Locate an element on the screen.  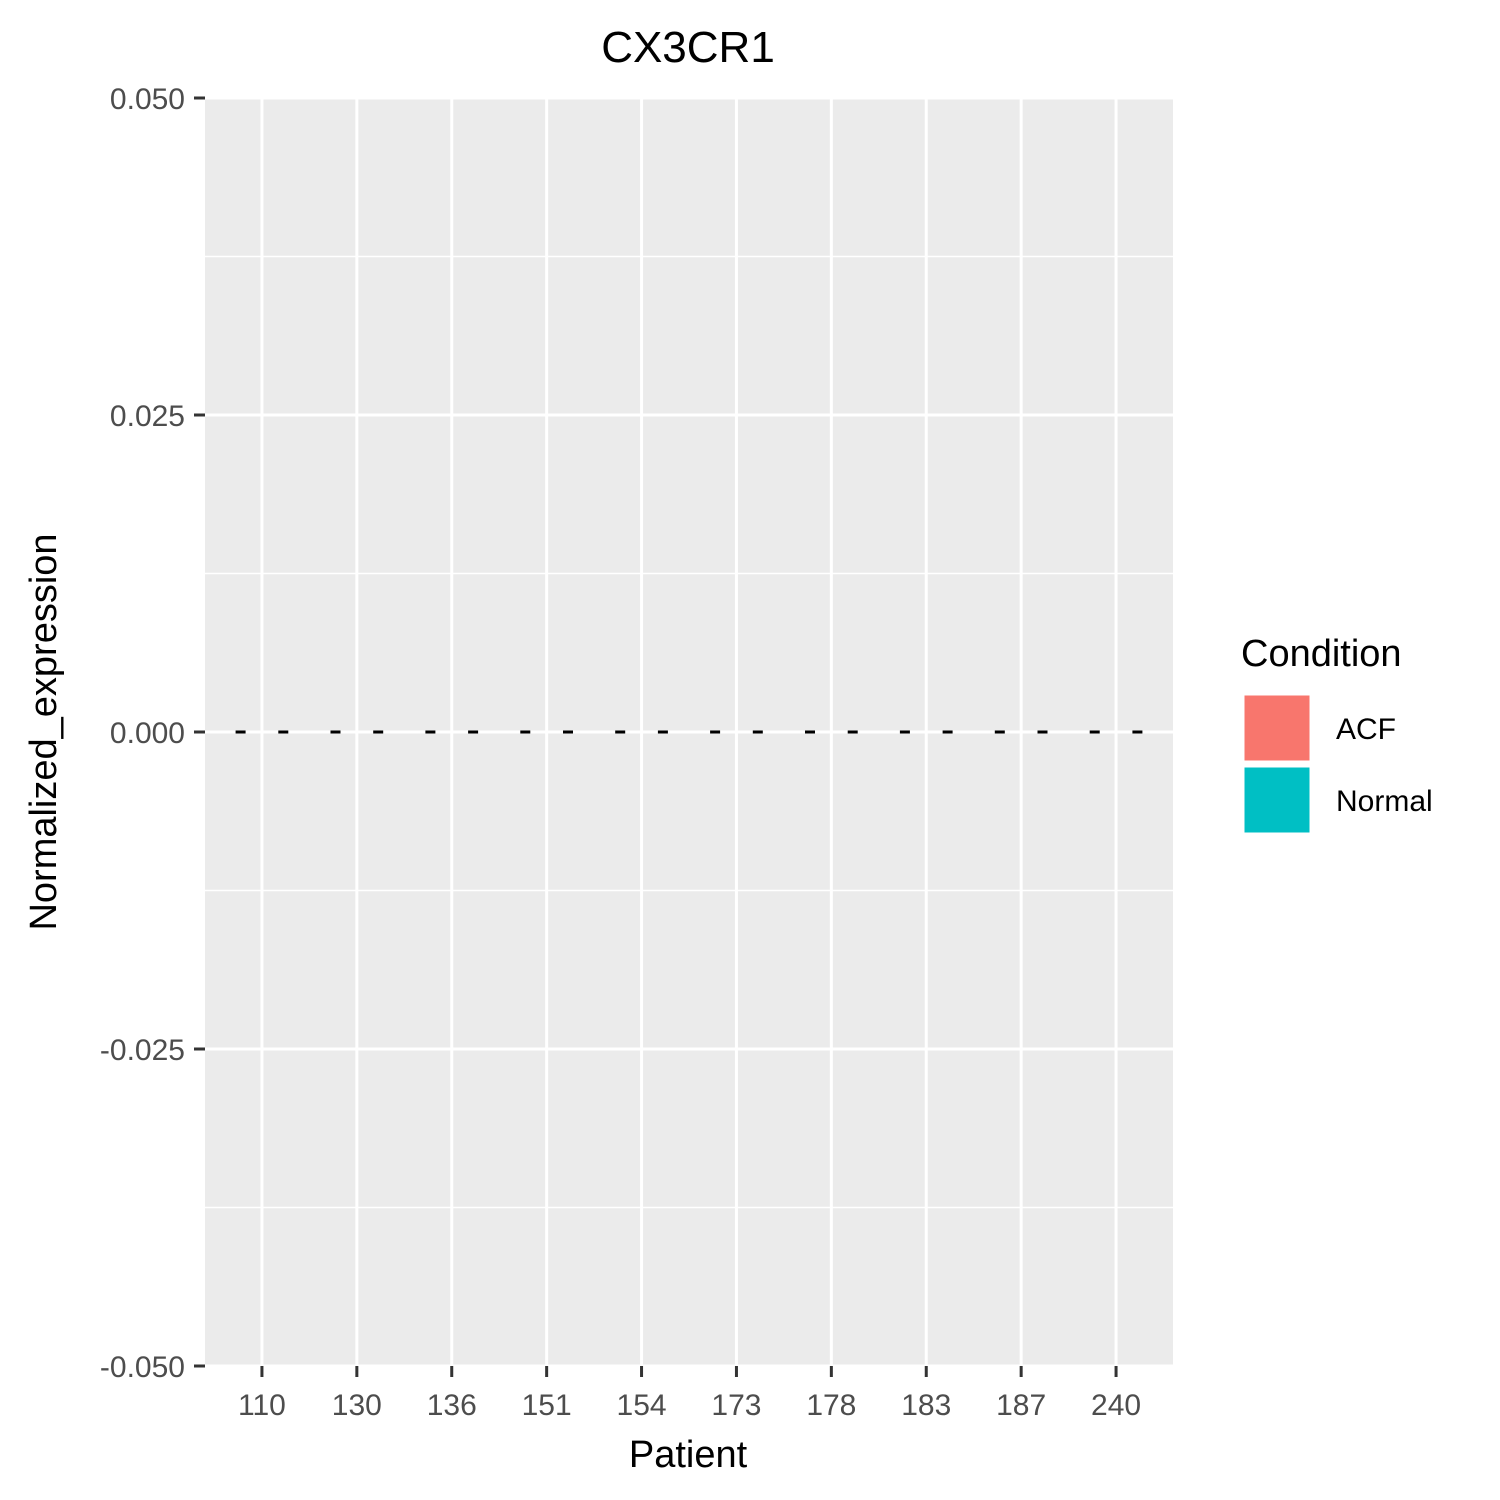
legend-label-Normal: Normal is located at coordinates (1384, 801).